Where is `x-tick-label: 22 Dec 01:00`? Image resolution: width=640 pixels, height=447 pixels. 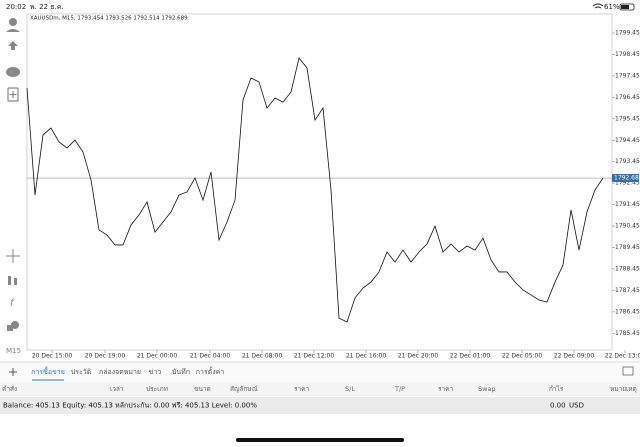 x-tick-label: 22 Dec 01:00 is located at coordinates (470, 356).